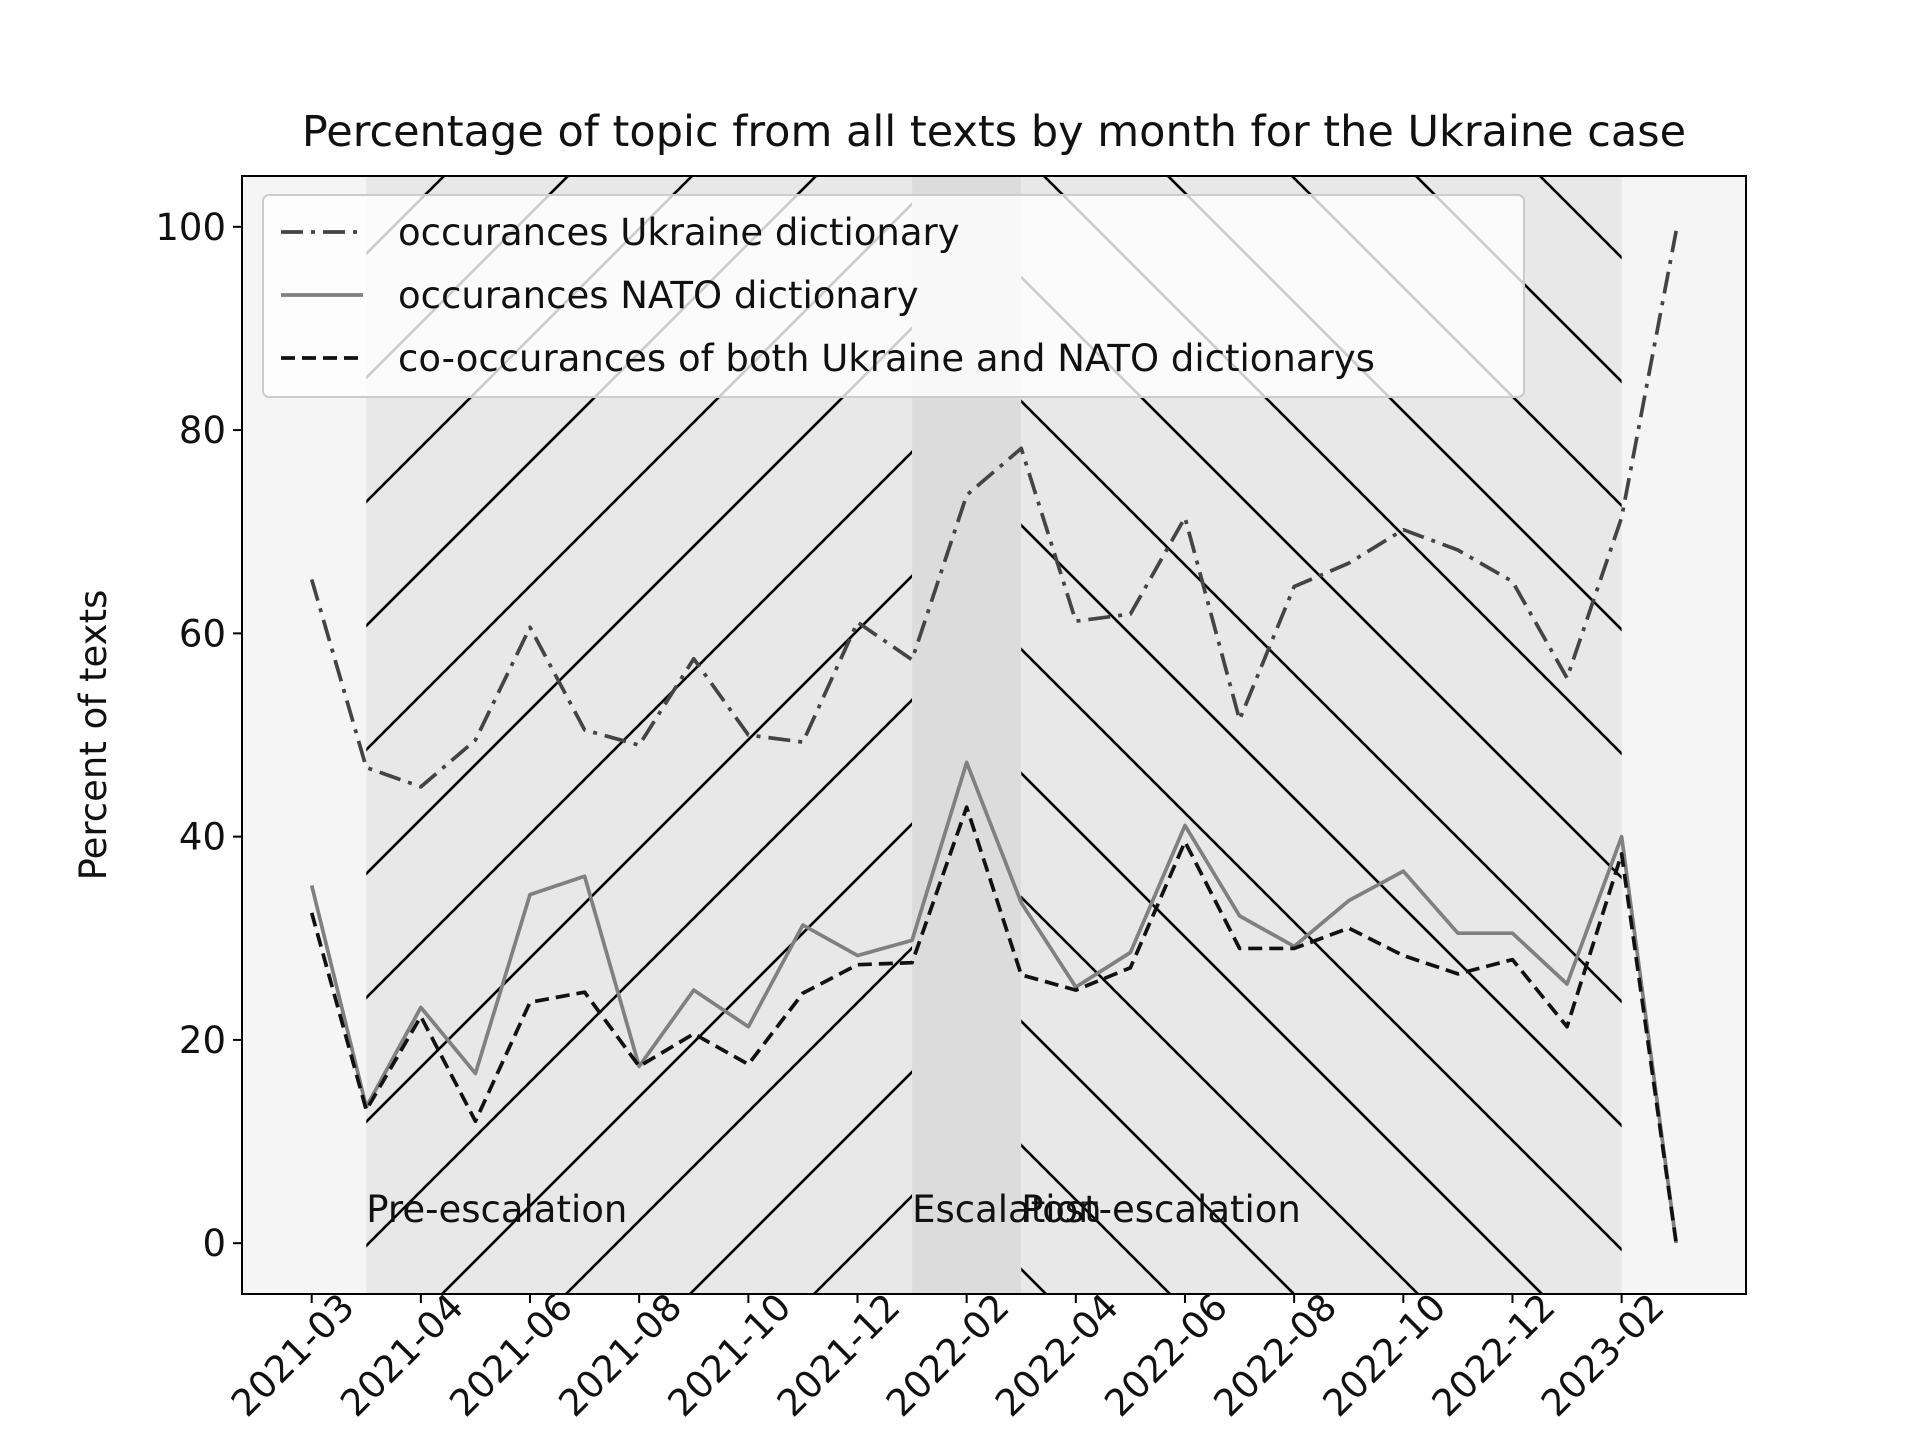 The image size is (1920, 1440). Describe the element at coordinates (496, 1209) in the screenshot. I see `span-label: Pre-escalation` at that location.